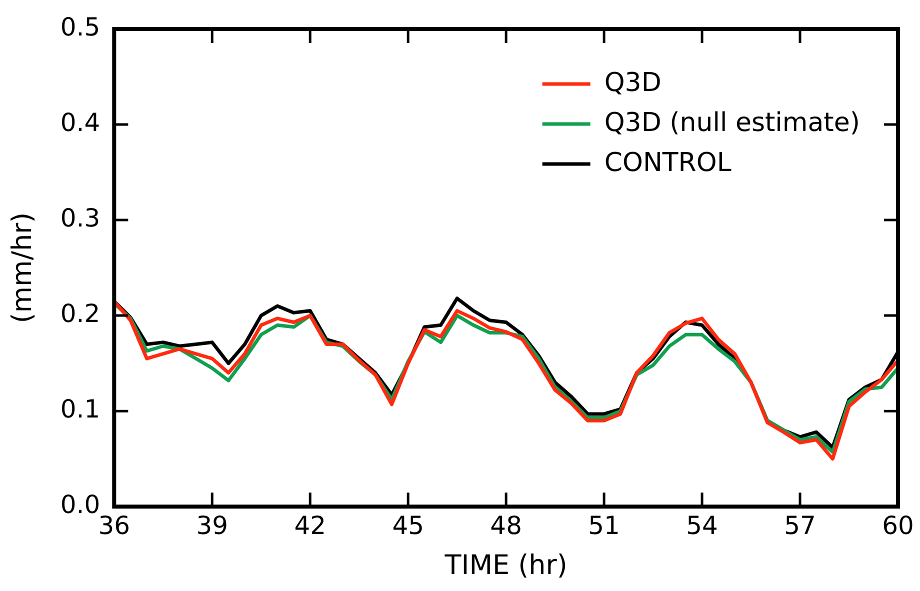  What do you see at coordinates (668, 163) in the screenshot?
I see `legend-label: CONTROL` at bounding box center [668, 163].